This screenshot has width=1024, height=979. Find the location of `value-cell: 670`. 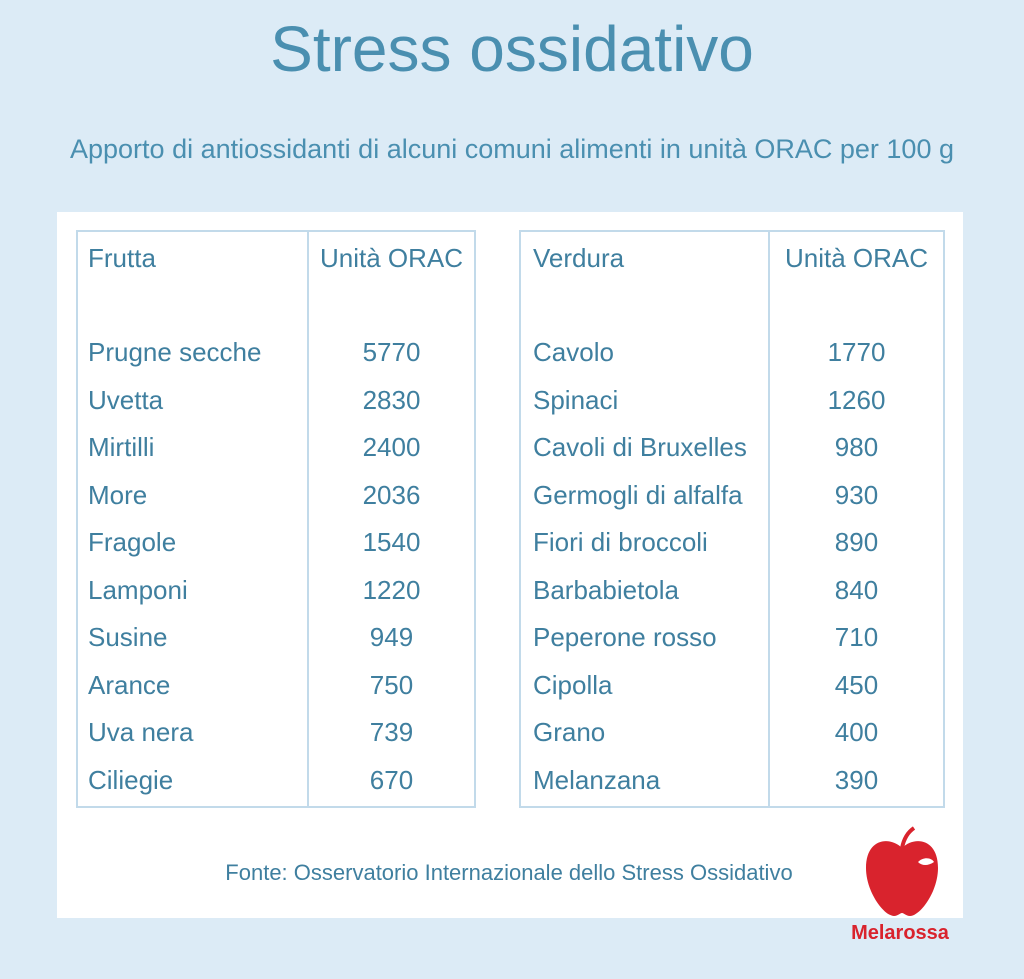

value-cell: 670 is located at coordinates (391, 779).